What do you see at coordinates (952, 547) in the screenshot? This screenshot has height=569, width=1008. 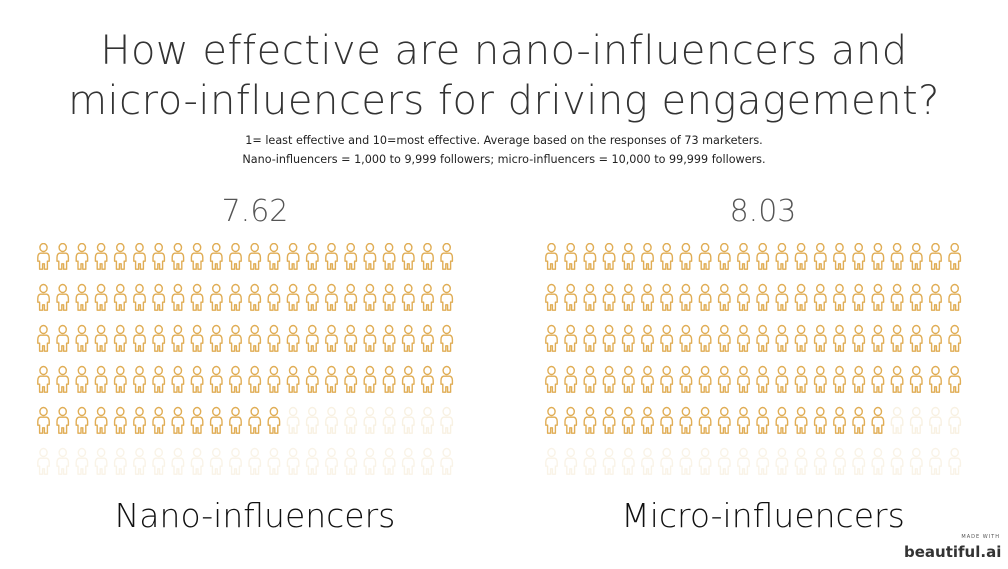 I see `beautiful-ai-logo: MADE WITH beautiful.ai` at bounding box center [952, 547].